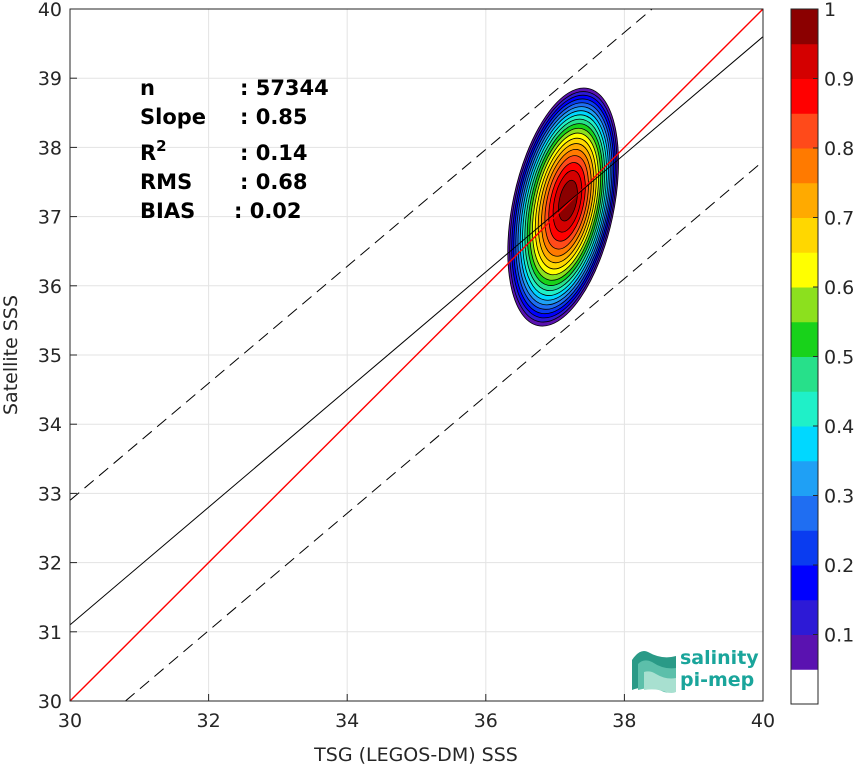 Image resolution: width=858 pixels, height=767 pixels. I want to click on colorbar-tick-label: 1, so click(830, 10).